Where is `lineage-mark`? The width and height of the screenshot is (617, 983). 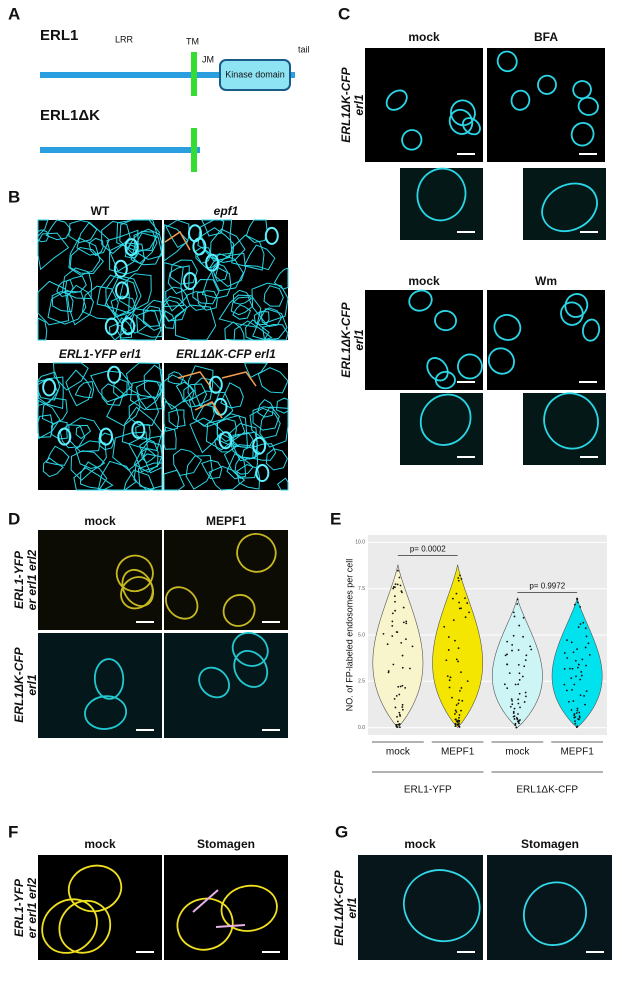 lineage-mark is located at coordinates (194, 379).